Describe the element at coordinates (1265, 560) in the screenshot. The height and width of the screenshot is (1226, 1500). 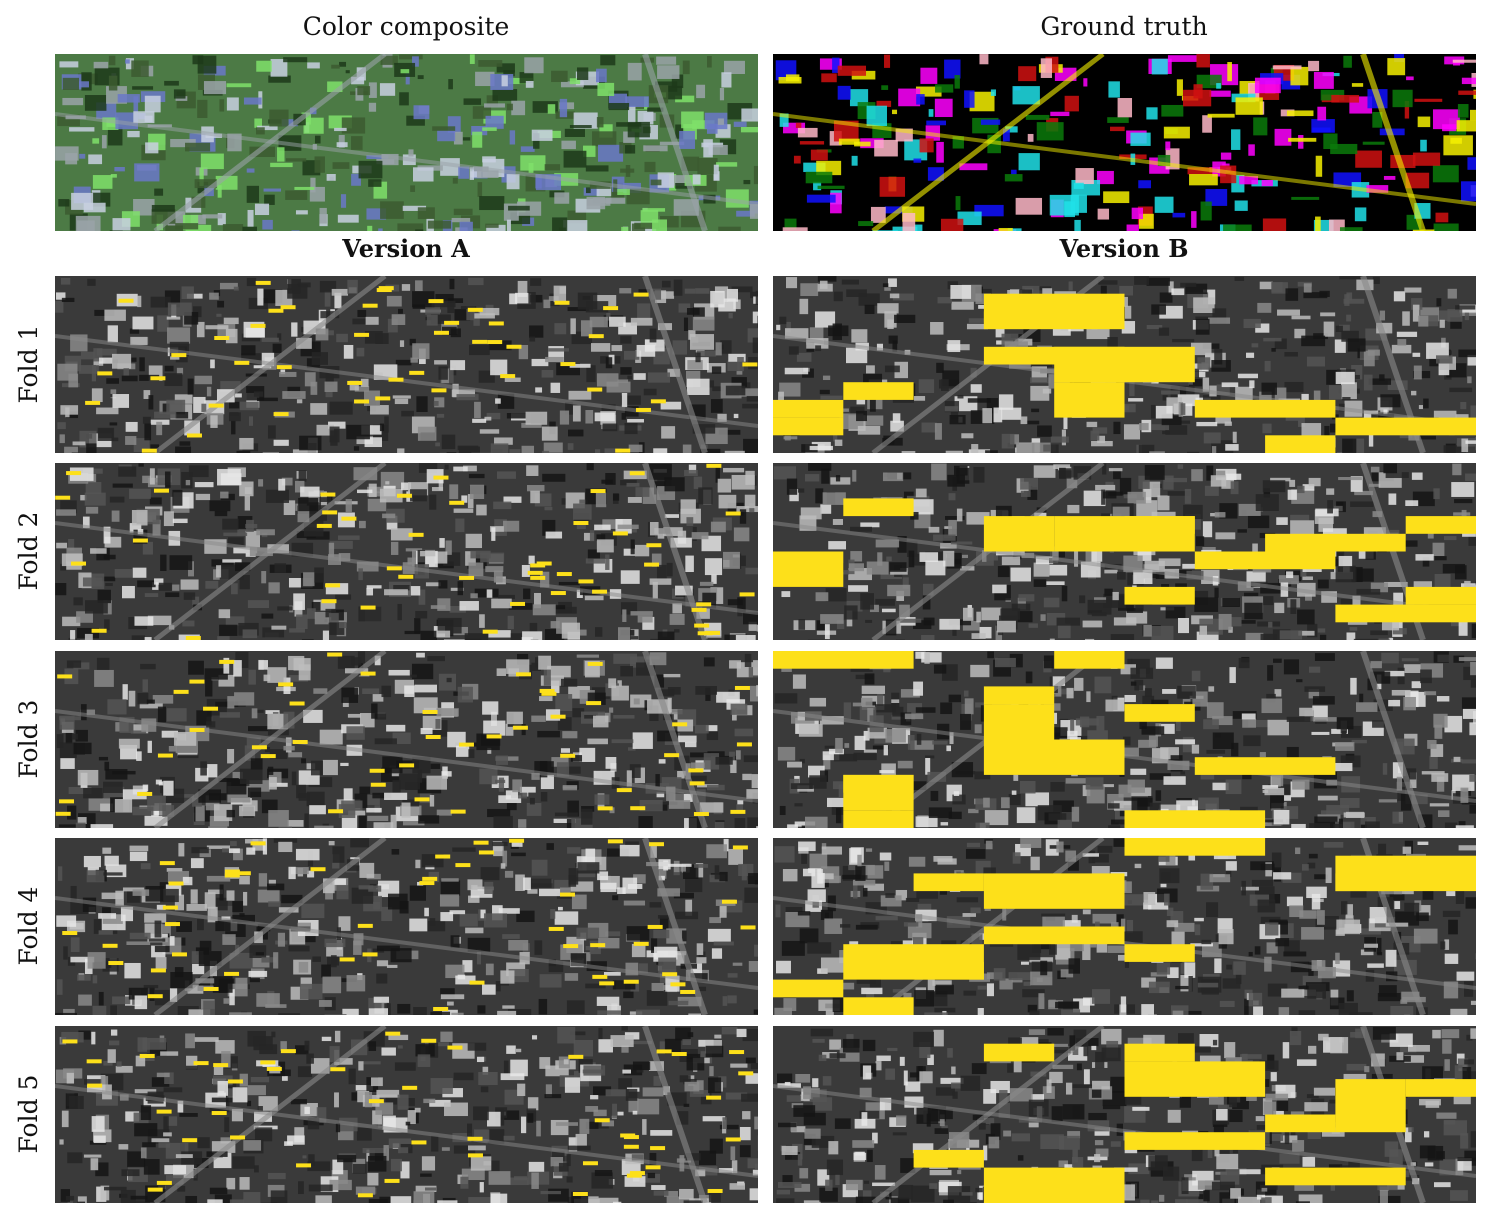
I see `sample-block` at that location.